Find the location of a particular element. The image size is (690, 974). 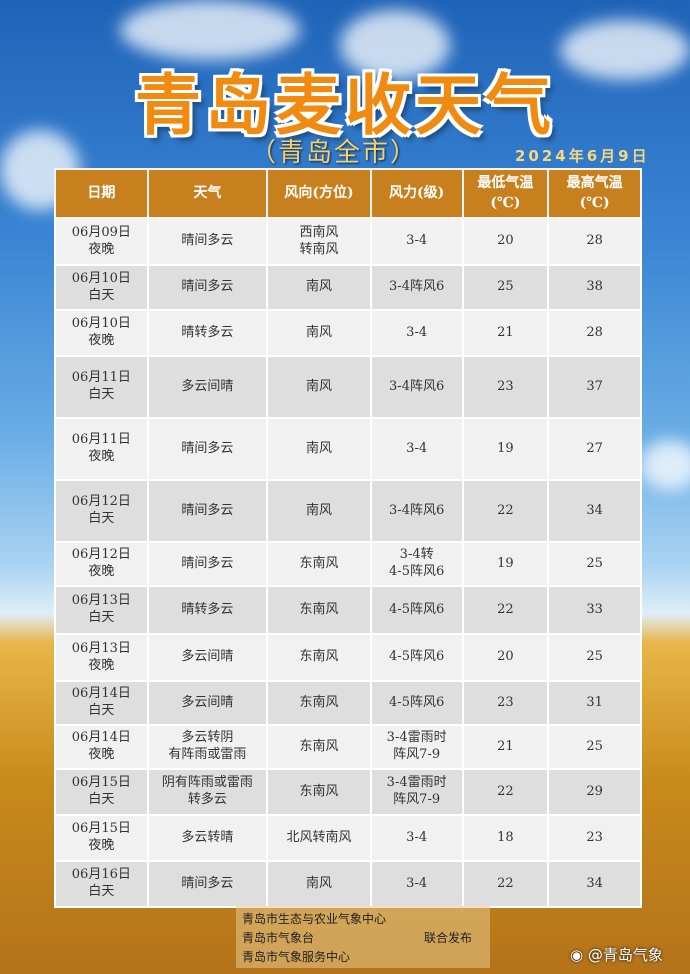

table-cell: 06月10日 夜晚 is located at coordinates (101, 333).